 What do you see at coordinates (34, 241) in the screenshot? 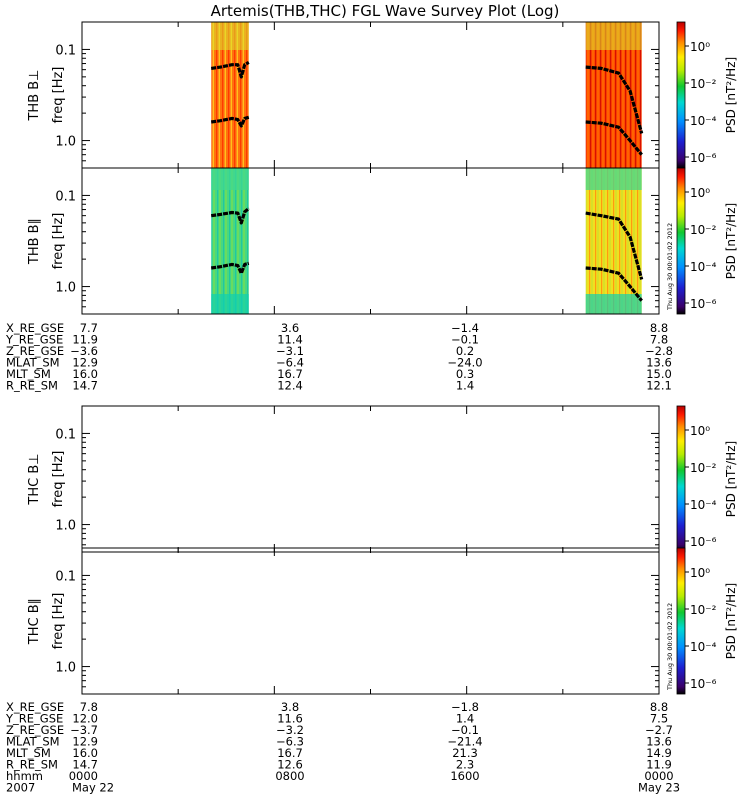
I see `probe-label: THB B∥` at bounding box center [34, 241].